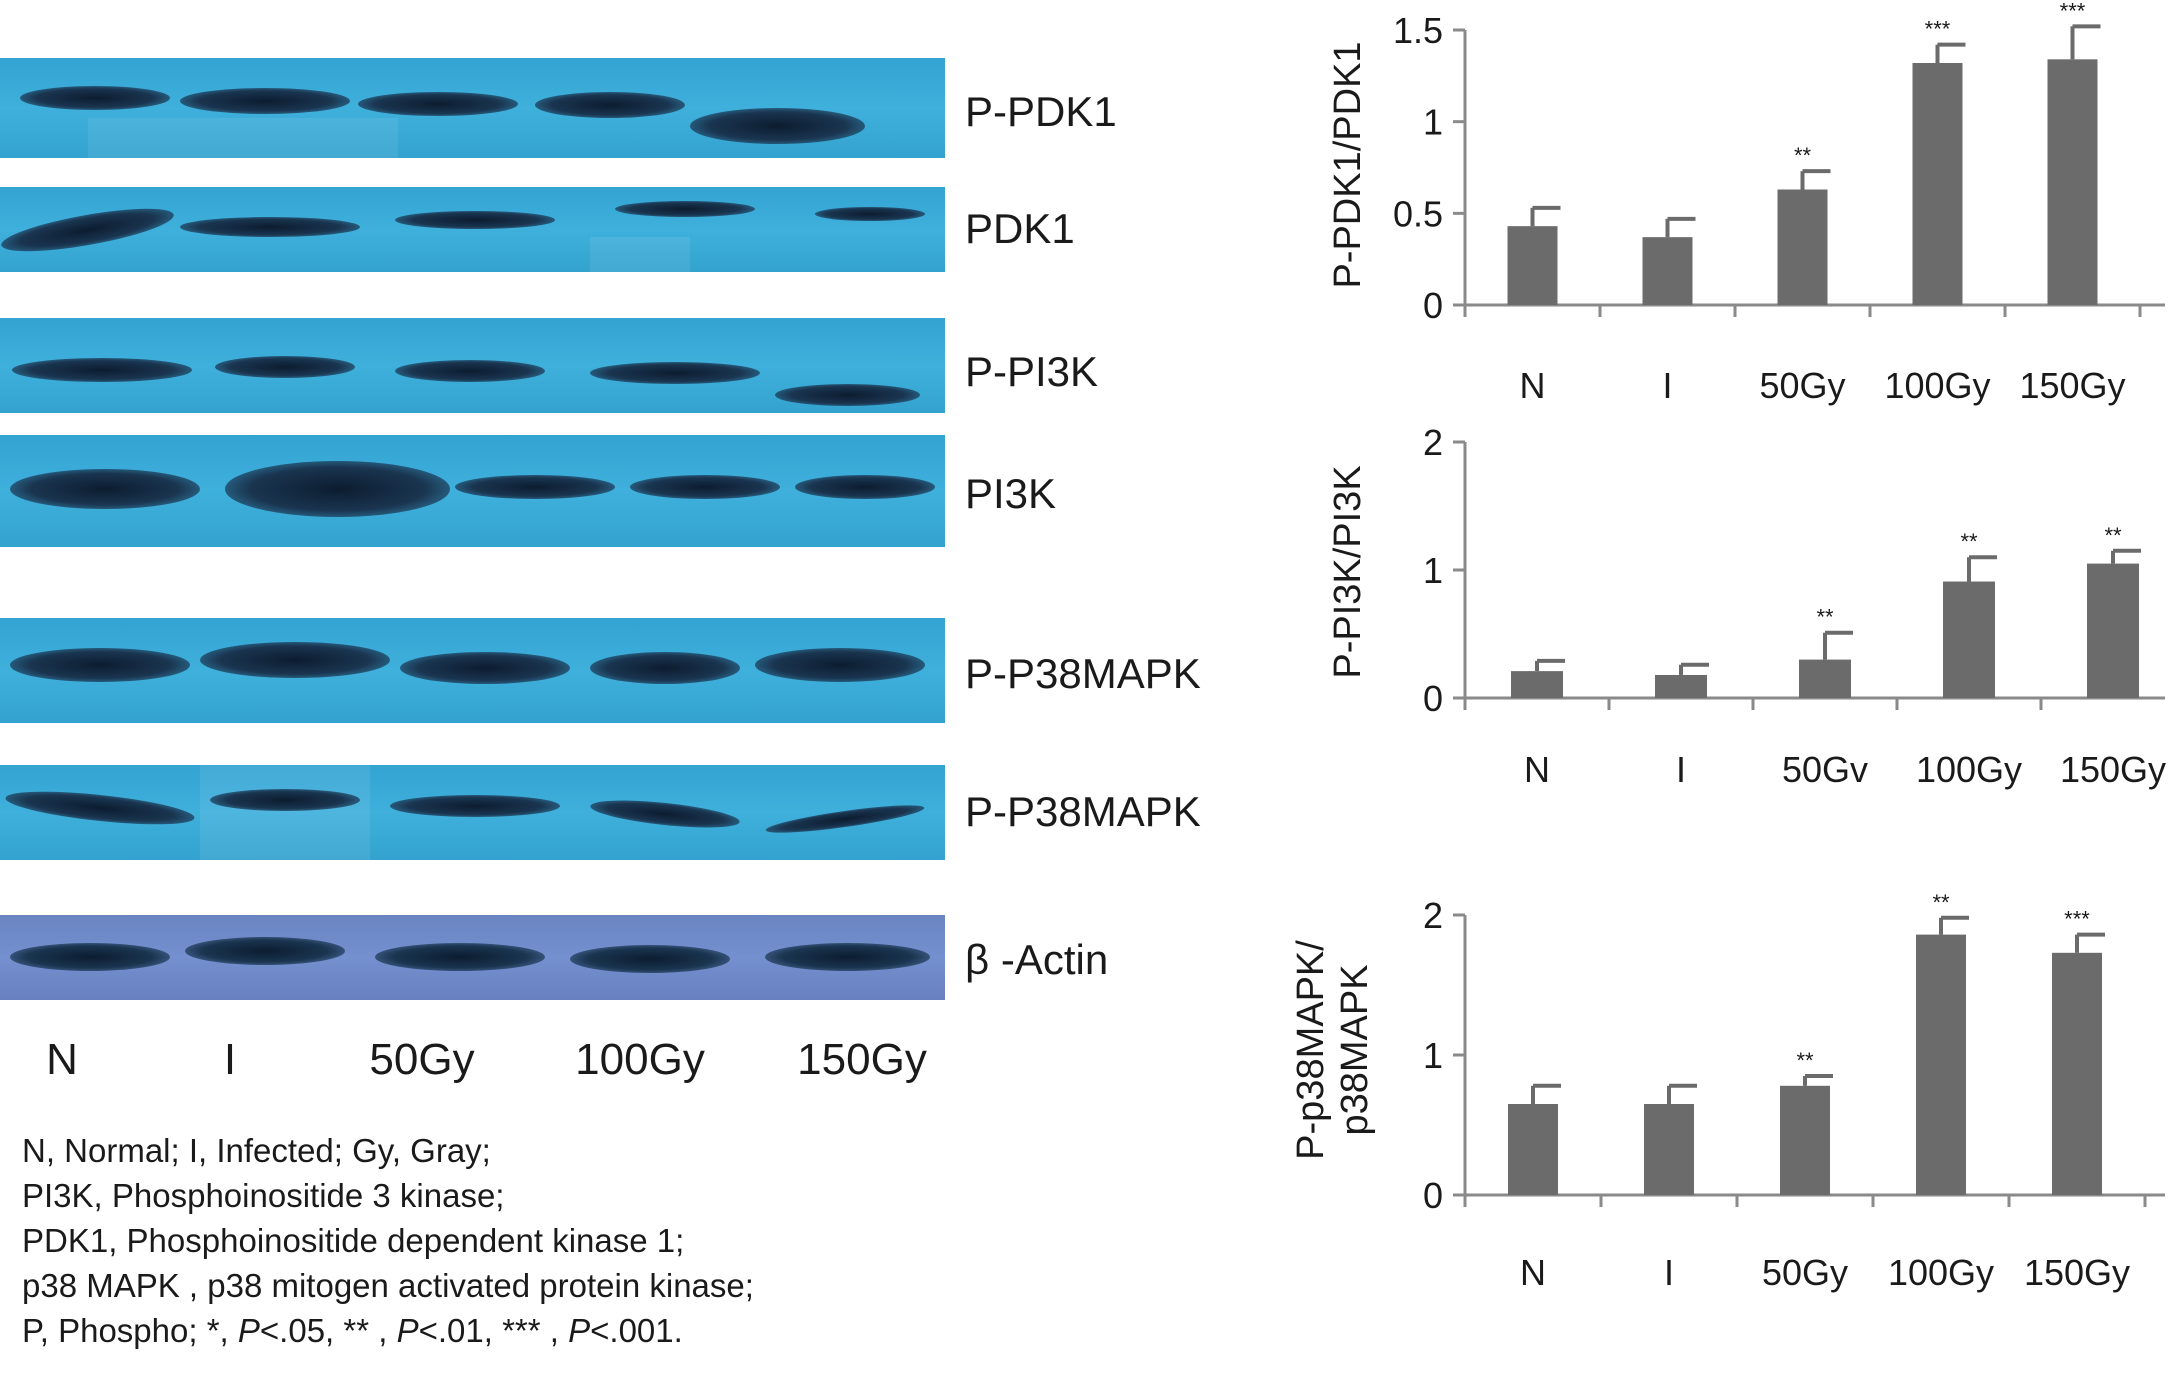  Describe the element at coordinates (1020, 228) in the screenshot. I see `blot-label-pdk1: PDK1` at that location.